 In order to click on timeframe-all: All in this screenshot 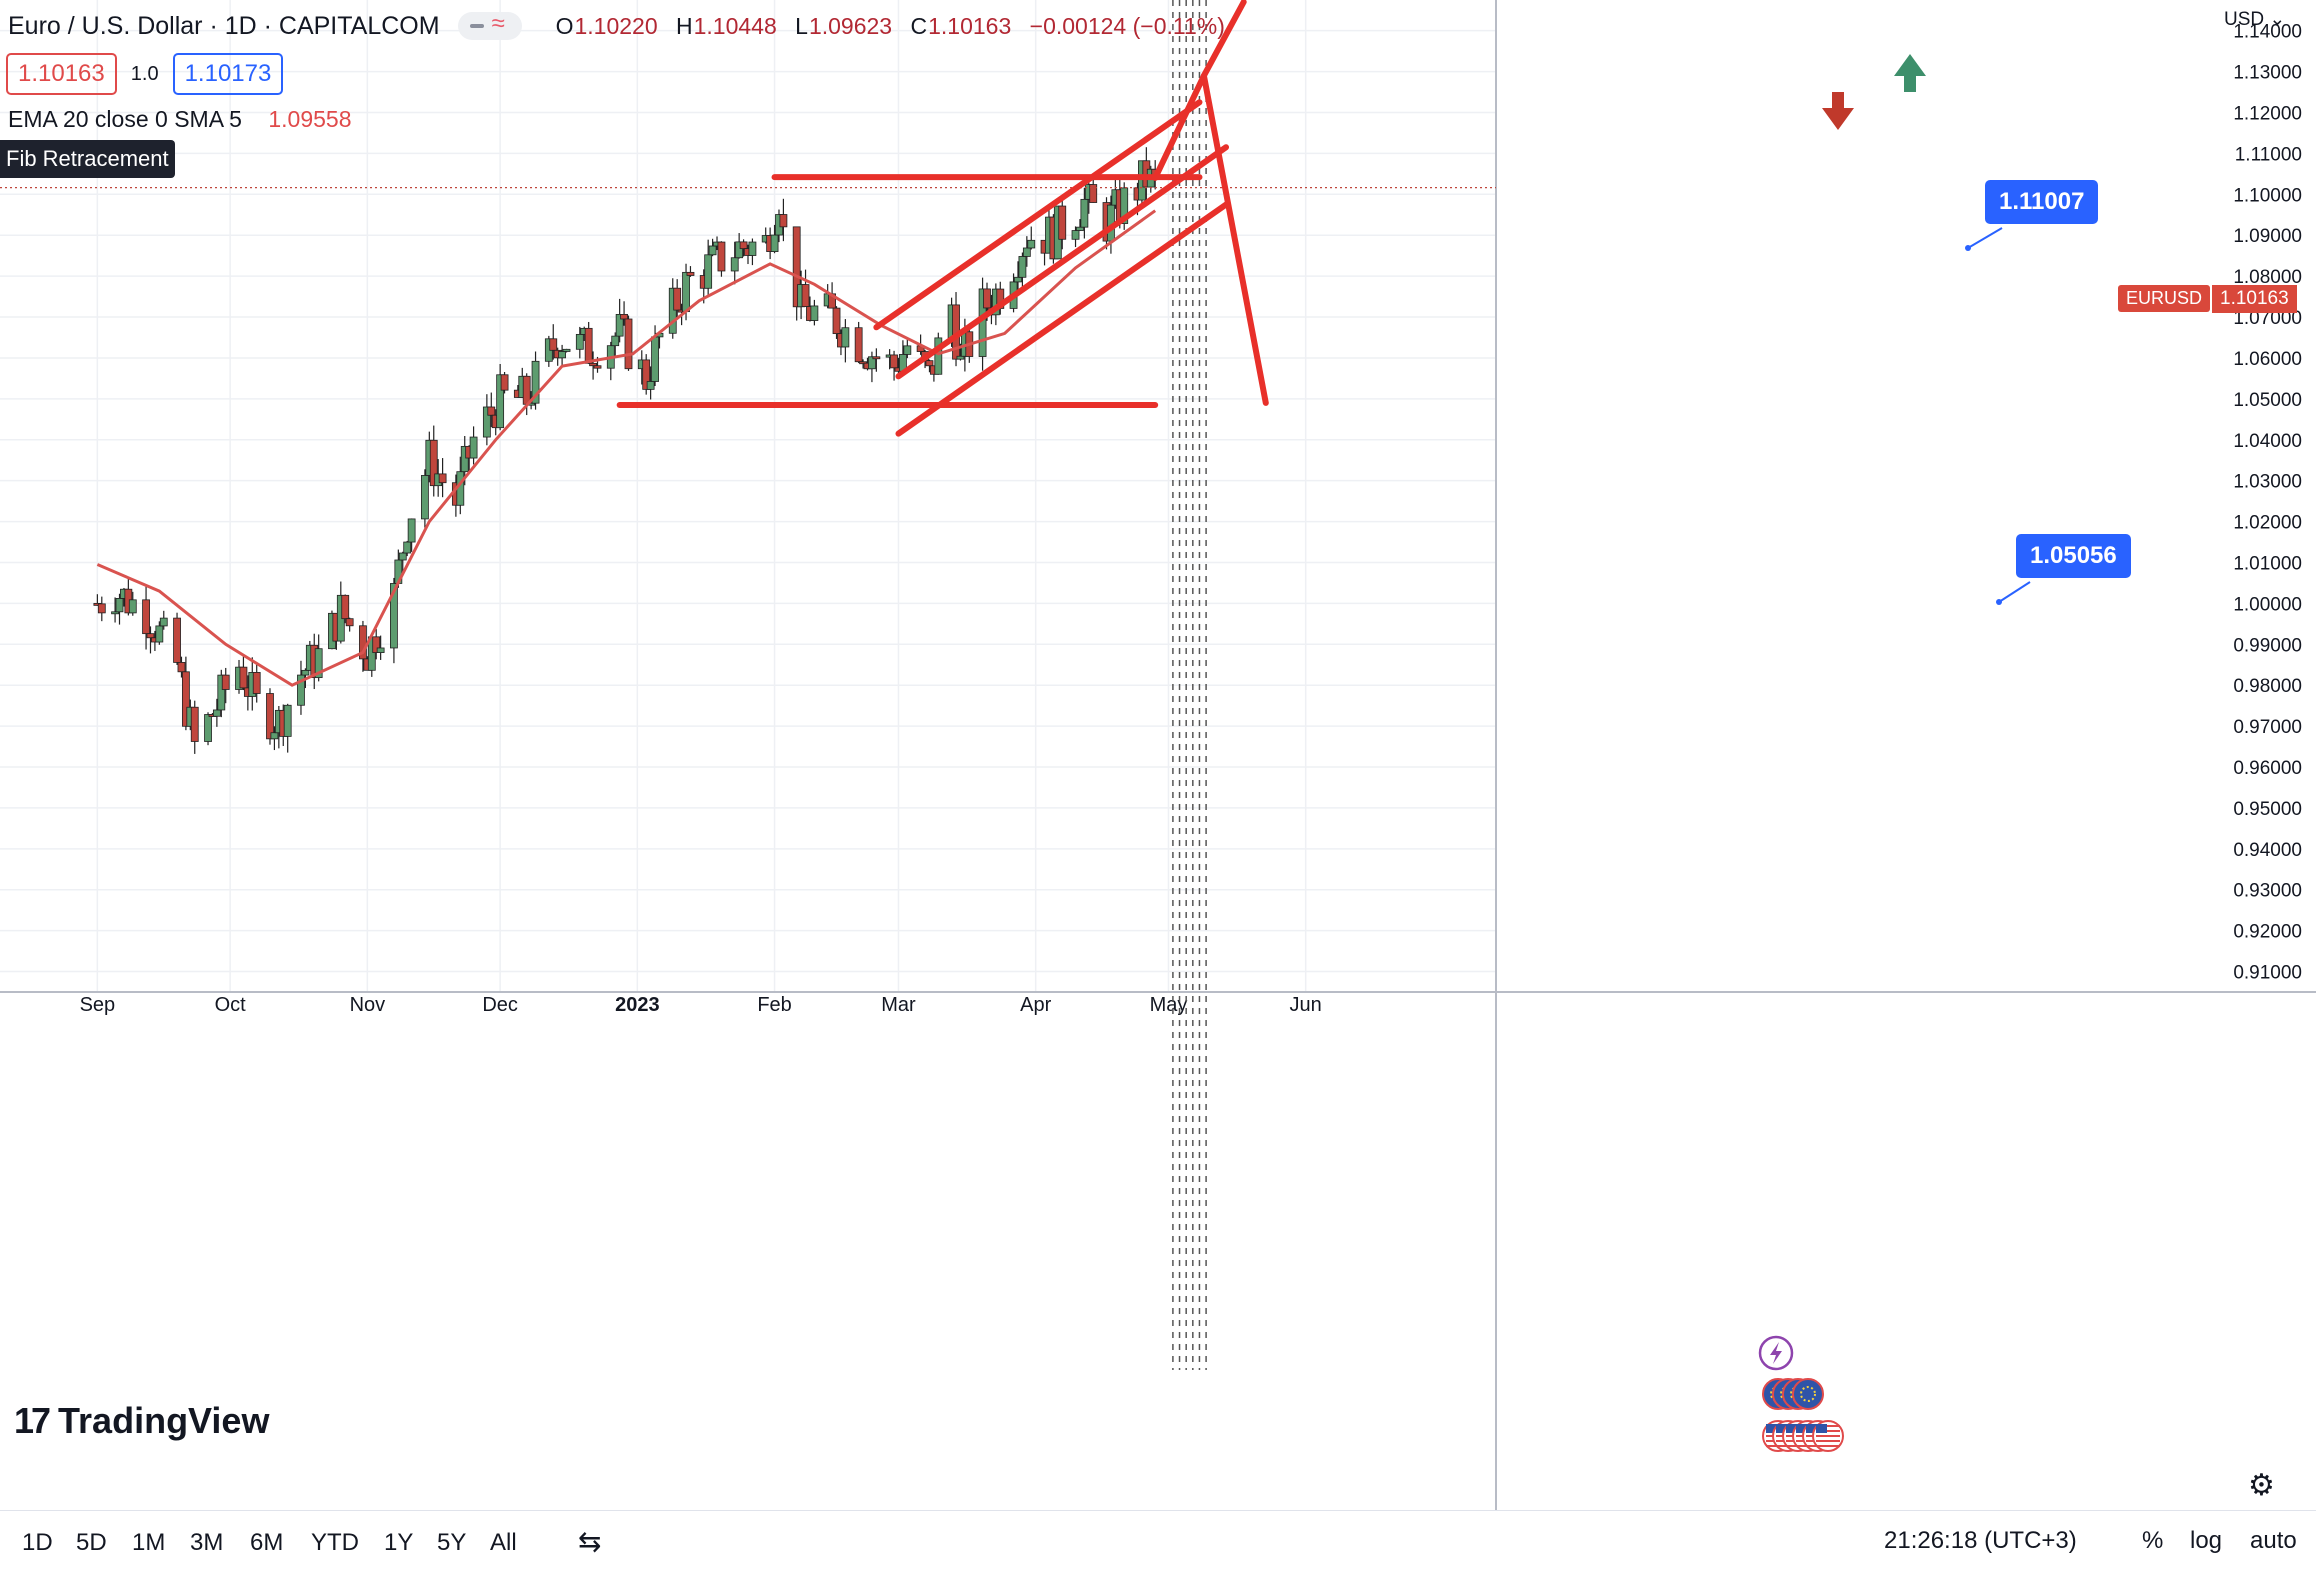, I will do `click(503, 1542)`.